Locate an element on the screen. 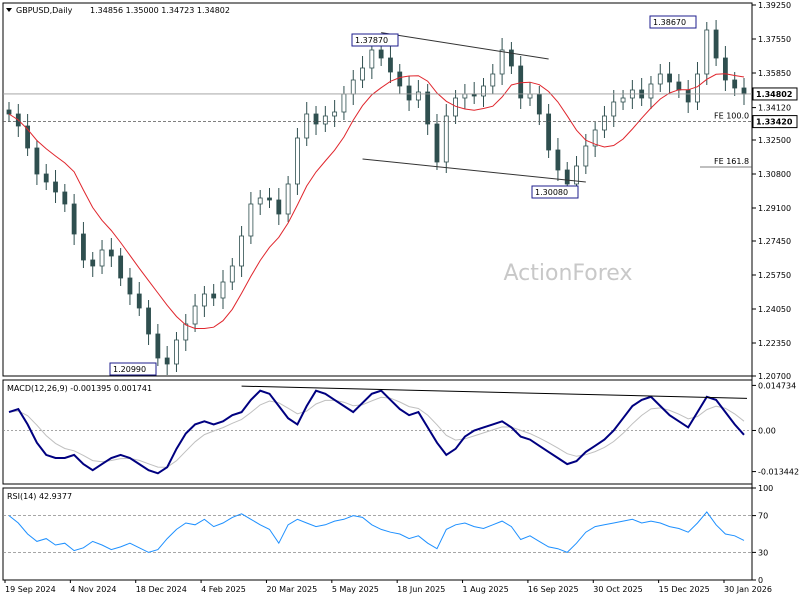 The image size is (800, 600). x-axis-label: 5 May 2025 is located at coordinates (355, 589).